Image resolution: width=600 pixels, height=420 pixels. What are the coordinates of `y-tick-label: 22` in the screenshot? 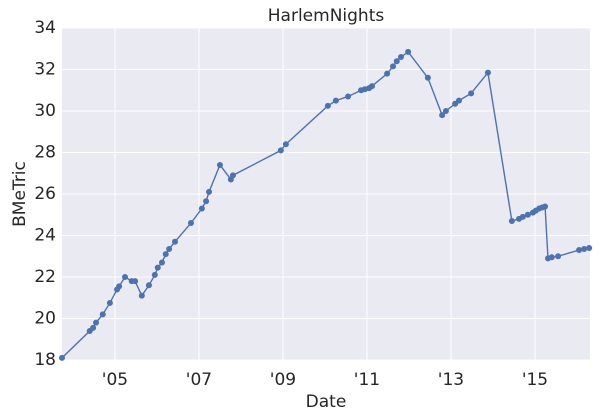 It's located at (45, 277).